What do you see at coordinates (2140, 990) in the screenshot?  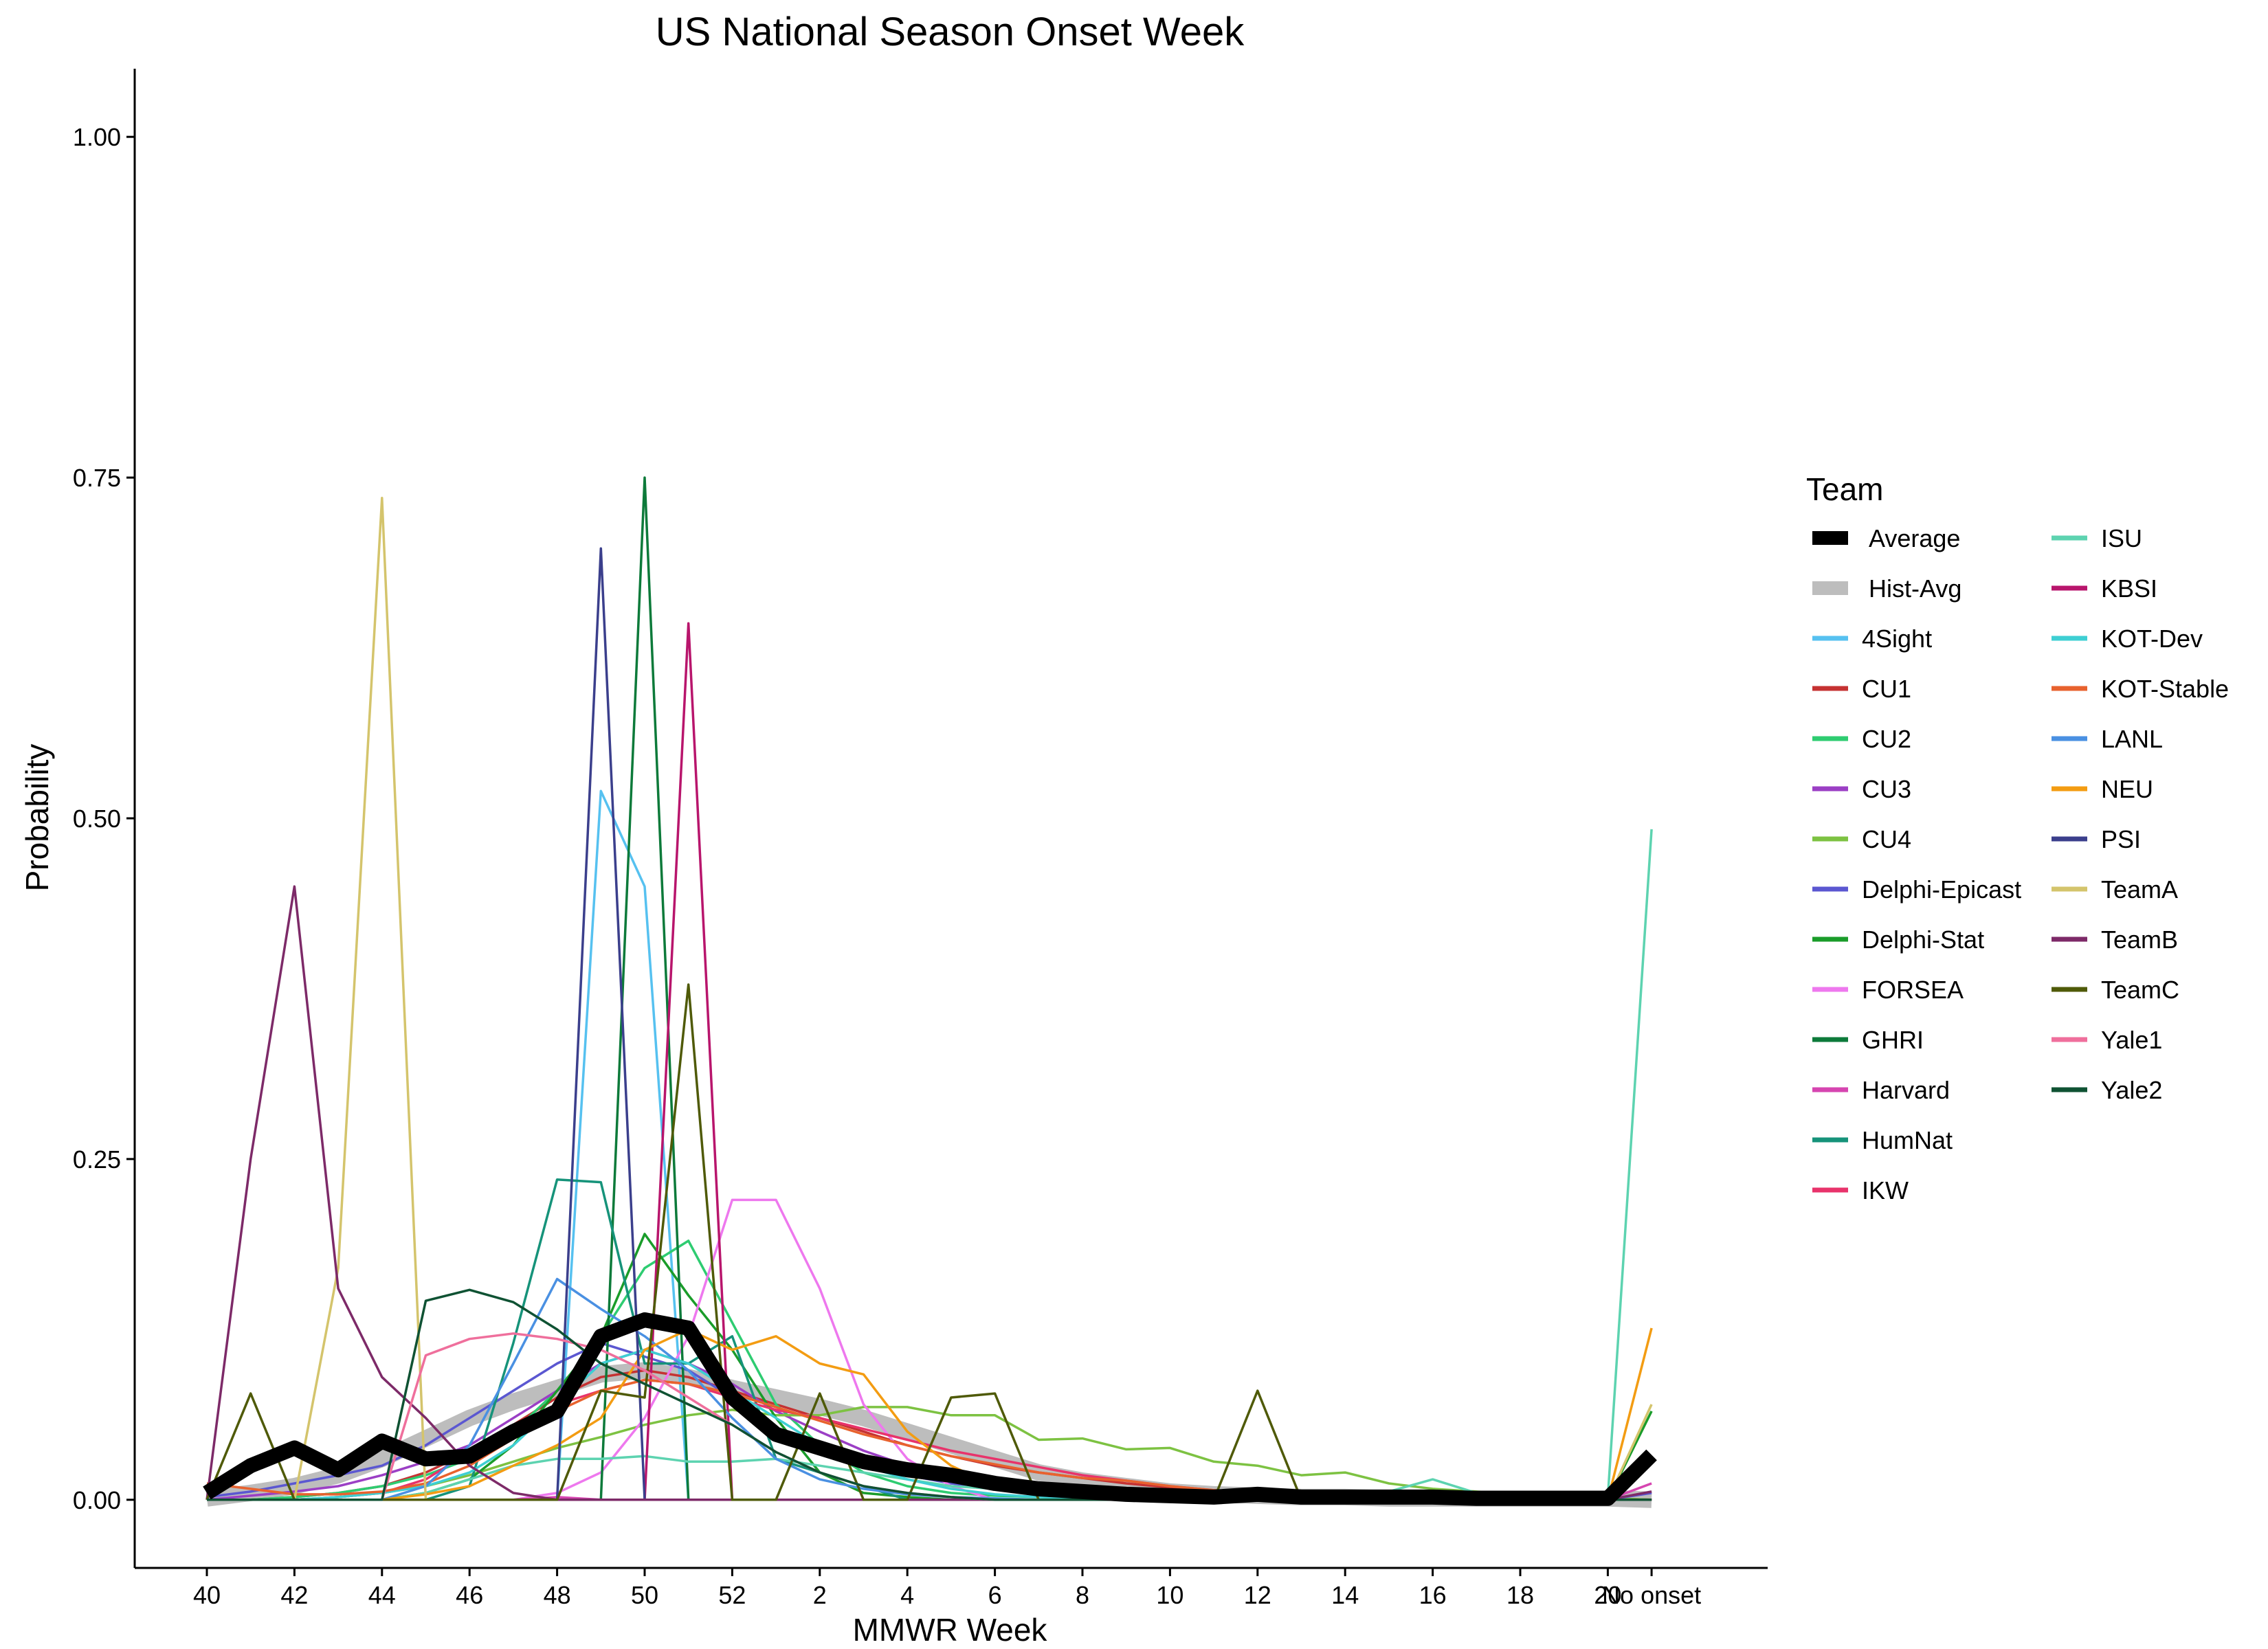 I see `legend-label: TeamC` at bounding box center [2140, 990].